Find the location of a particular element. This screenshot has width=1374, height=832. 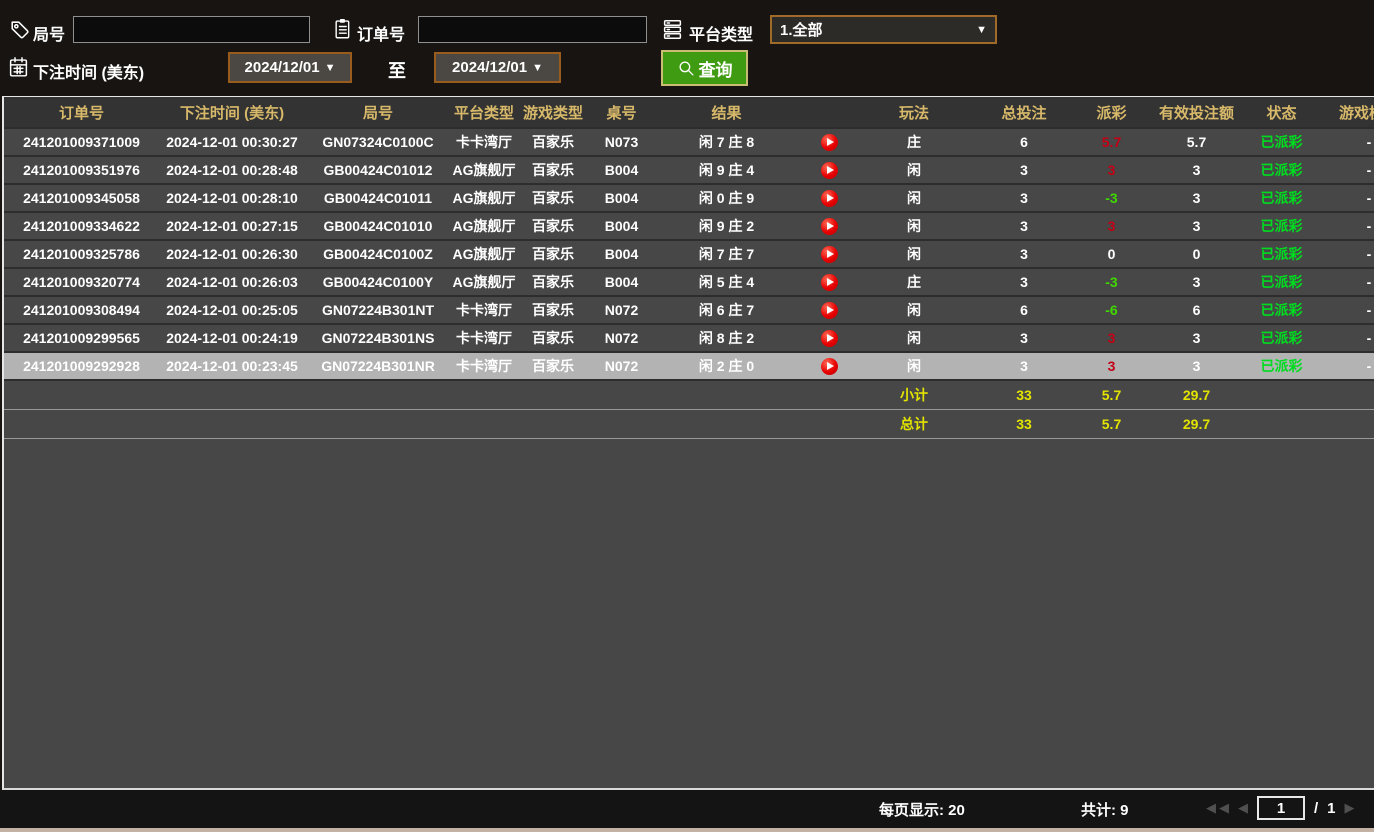

date-to-picker: 2024/12/01 ▼ is located at coordinates (497, 67).